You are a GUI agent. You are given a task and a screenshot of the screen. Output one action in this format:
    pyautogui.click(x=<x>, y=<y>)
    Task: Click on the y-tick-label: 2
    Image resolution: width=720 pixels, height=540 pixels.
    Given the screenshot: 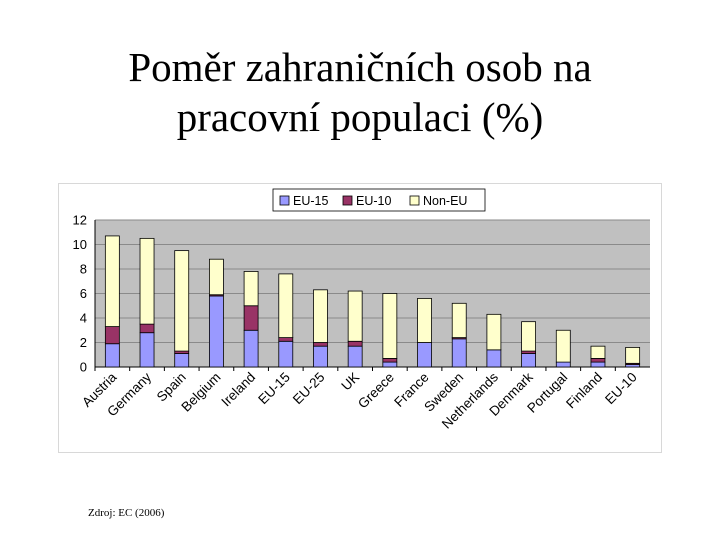 What is the action you would take?
    pyautogui.click(x=83, y=342)
    